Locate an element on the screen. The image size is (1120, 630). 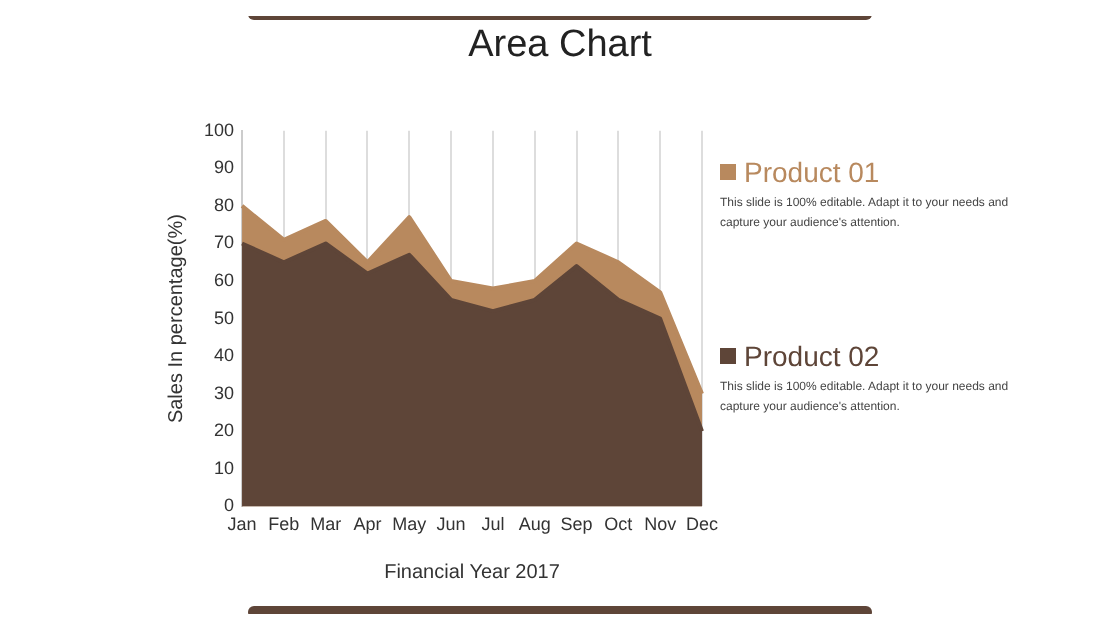
x-tick-label: Oct is located at coordinates (619, 524).